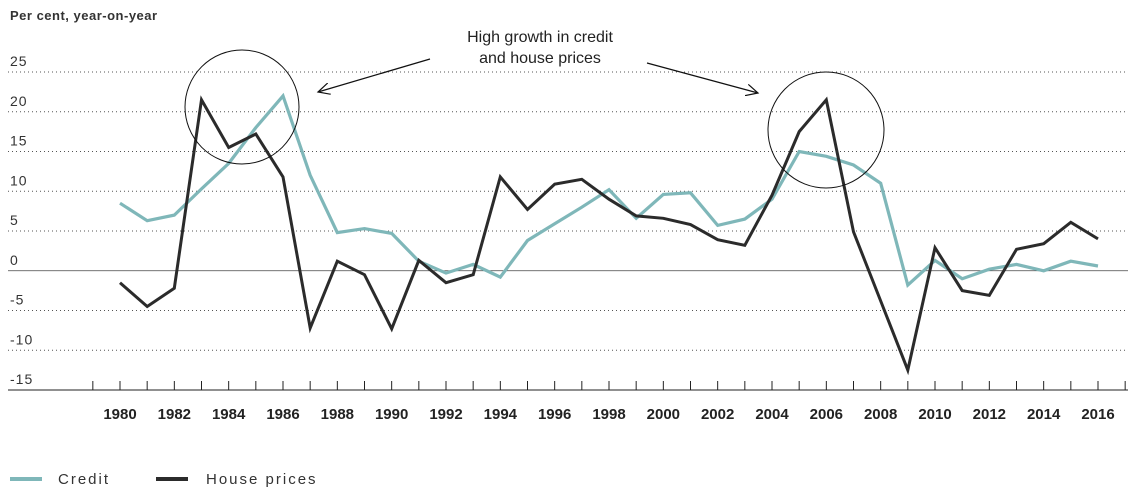  What do you see at coordinates (934, 414) in the screenshot?
I see `x-tick-label: 2010` at bounding box center [934, 414].